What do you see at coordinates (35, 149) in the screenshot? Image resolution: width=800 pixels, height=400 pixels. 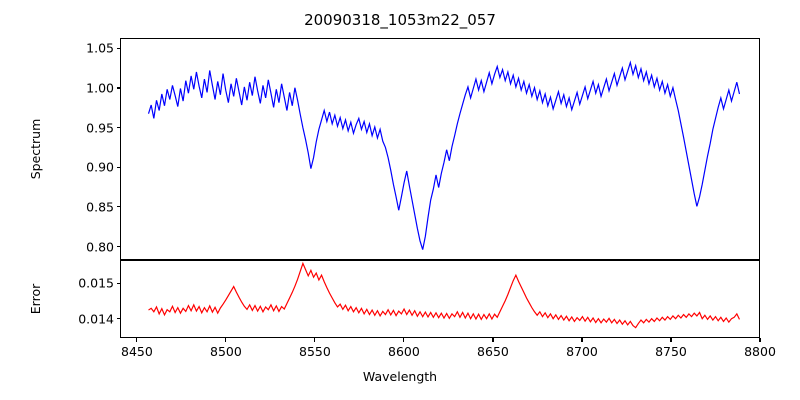 I see `spectrum-axis-label: Spectrum` at bounding box center [35, 149].